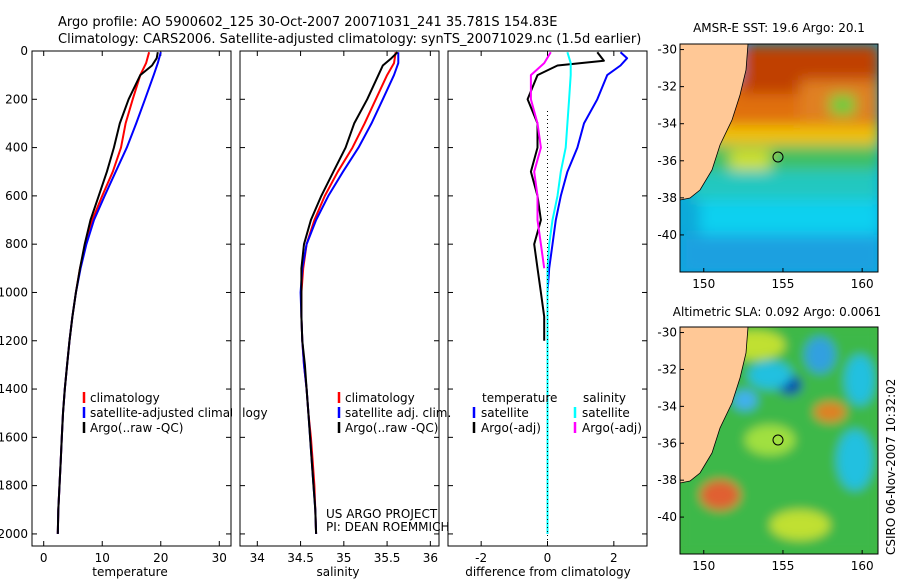 The width and height of the screenshot is (900, 580). What do you see at coordinates (559, 292) in the screenshot?
I see `series-line-salinity-satellite` at bounding box center [559, 292].